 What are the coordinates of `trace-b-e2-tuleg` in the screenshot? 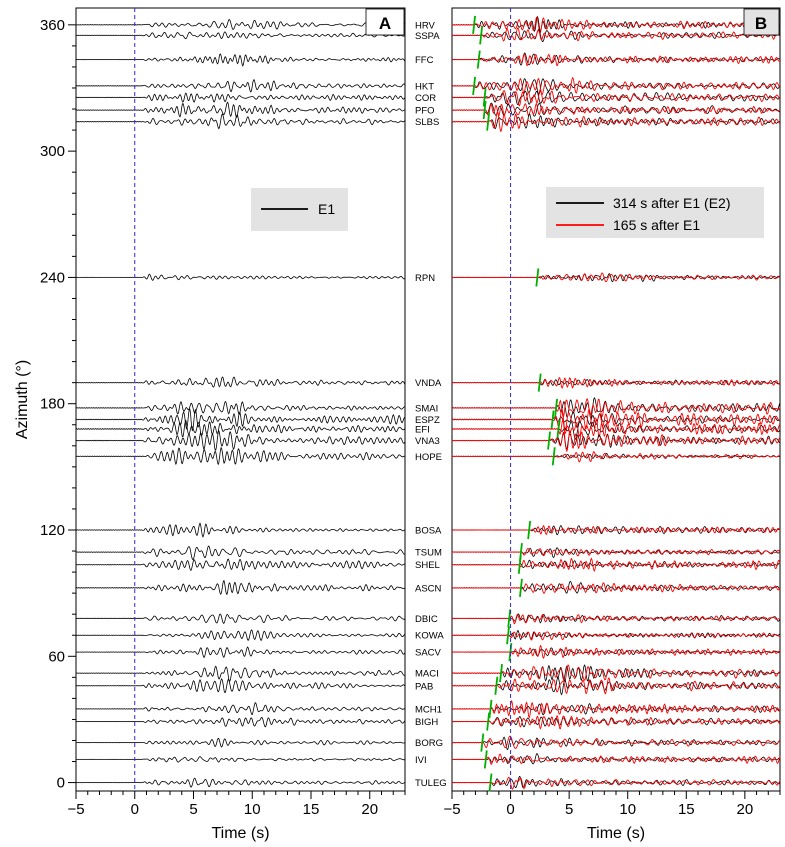 It's located at (616, 782).